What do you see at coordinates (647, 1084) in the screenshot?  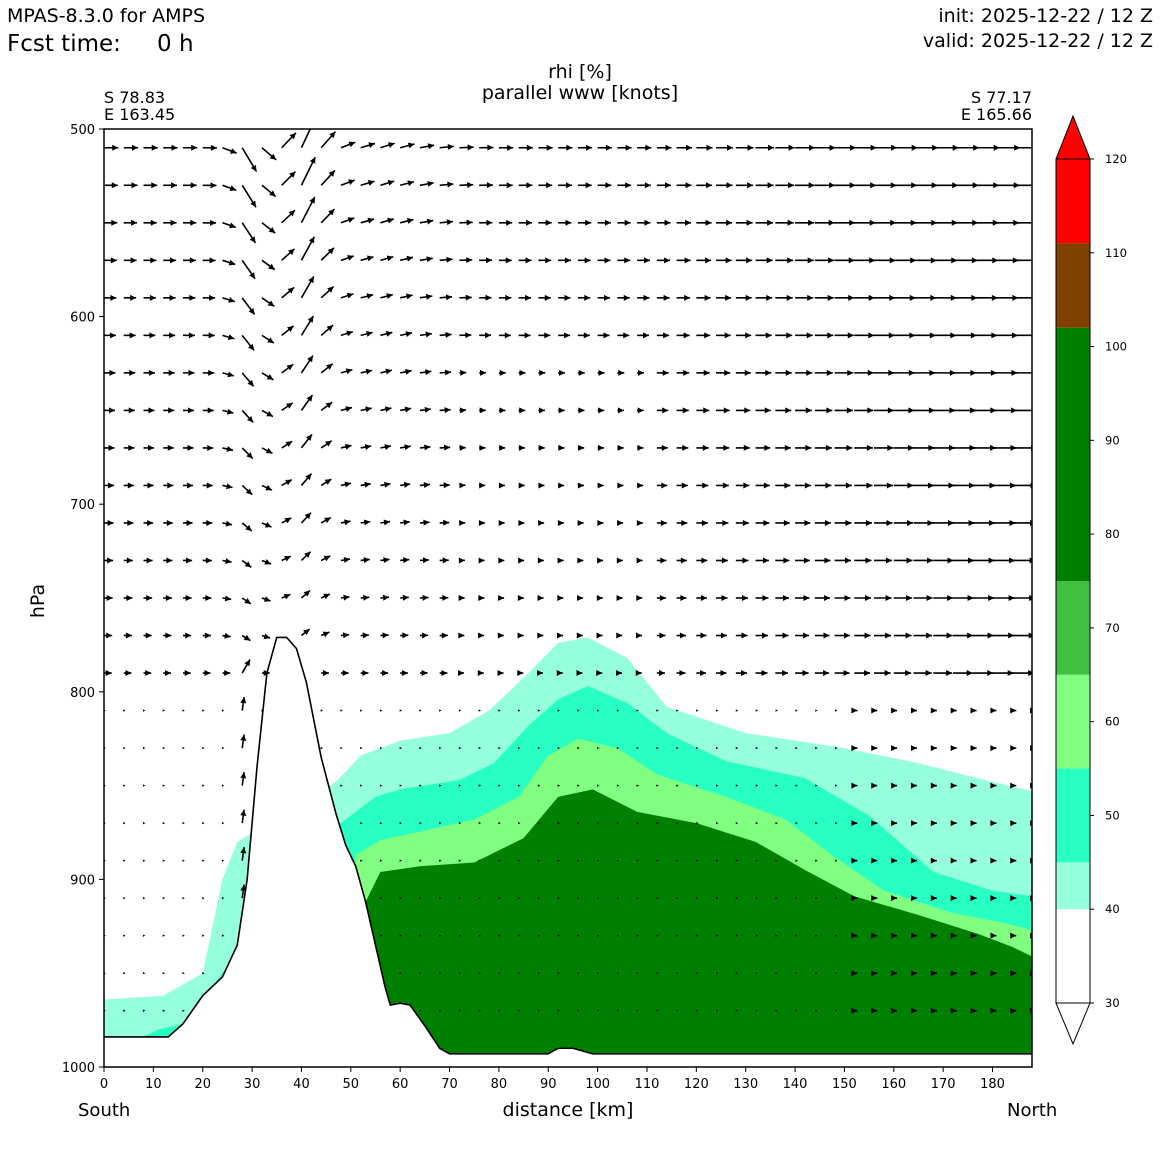 I see `x-tick-label: 110` at bounding box center [647, 1084].